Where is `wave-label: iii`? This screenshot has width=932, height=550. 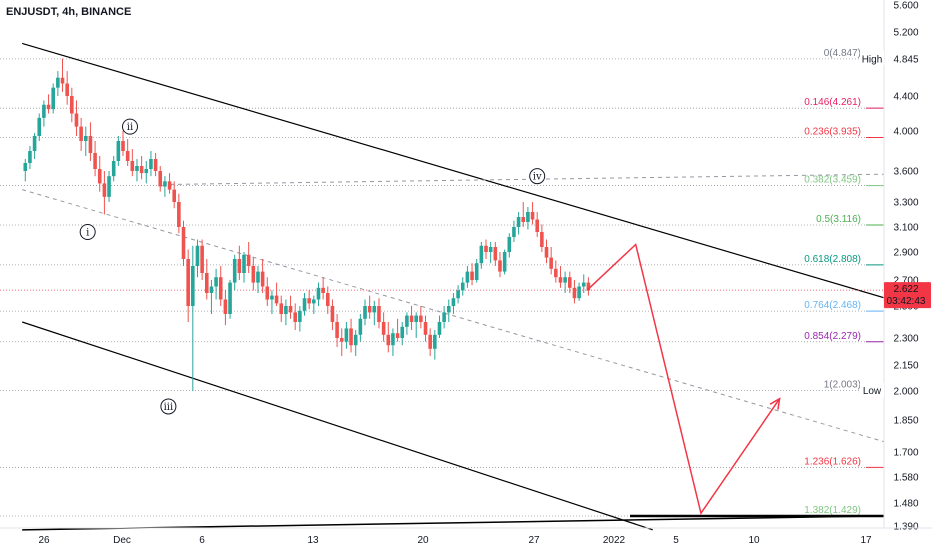
wave-label: iii is located at coordinates (169, 407).